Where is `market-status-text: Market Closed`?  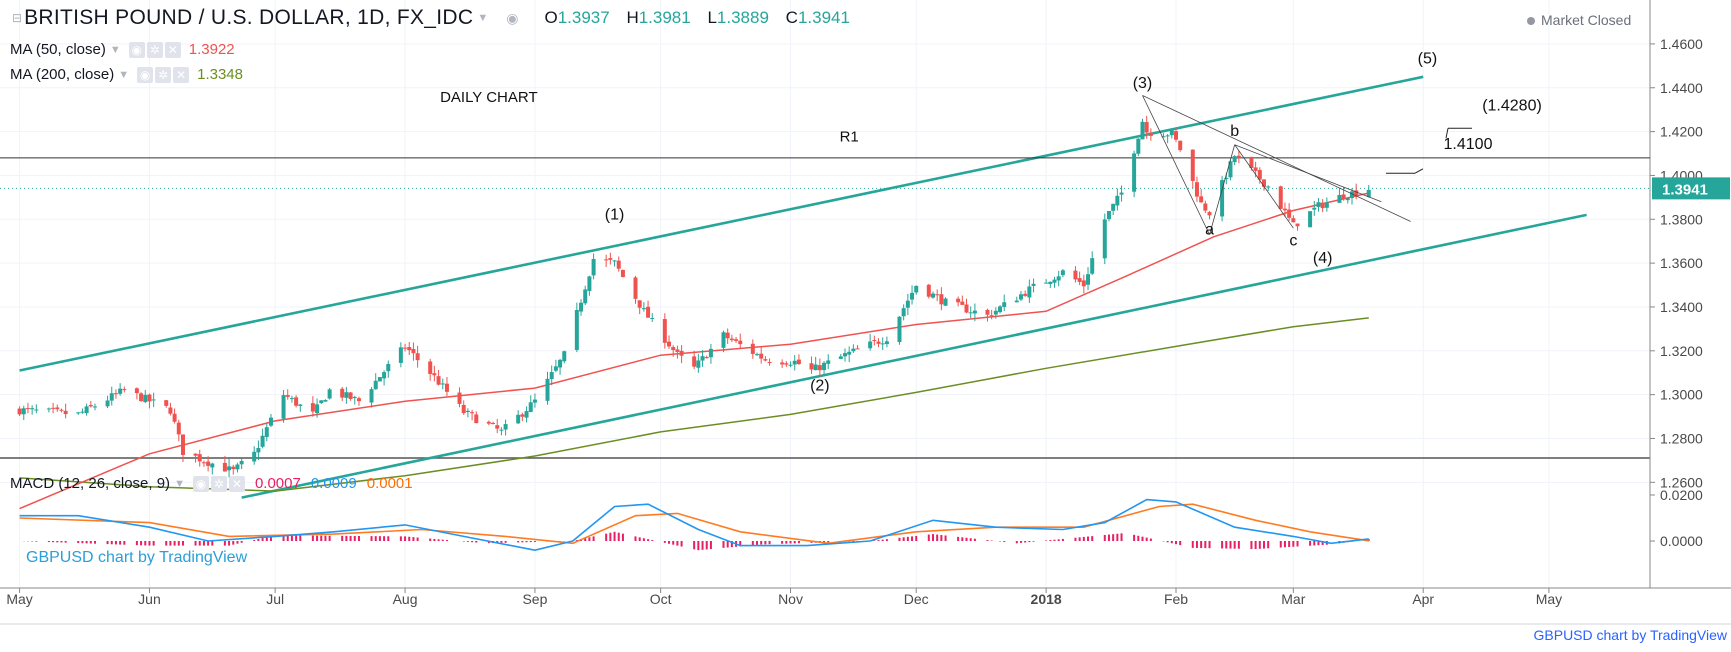 market-status-text: Market Closed is located at coordinates (1586, 20).